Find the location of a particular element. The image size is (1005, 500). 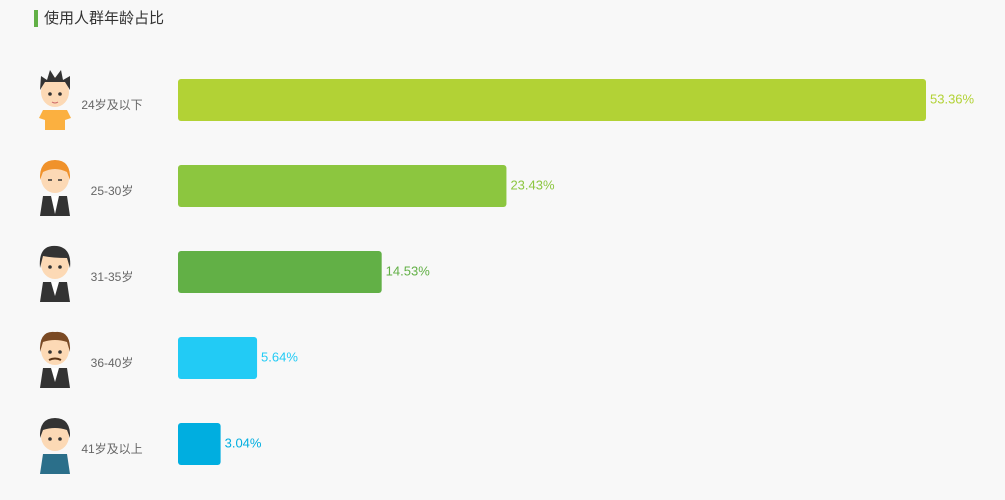

value-label: 5.64% is located at coordinates (279, 356).